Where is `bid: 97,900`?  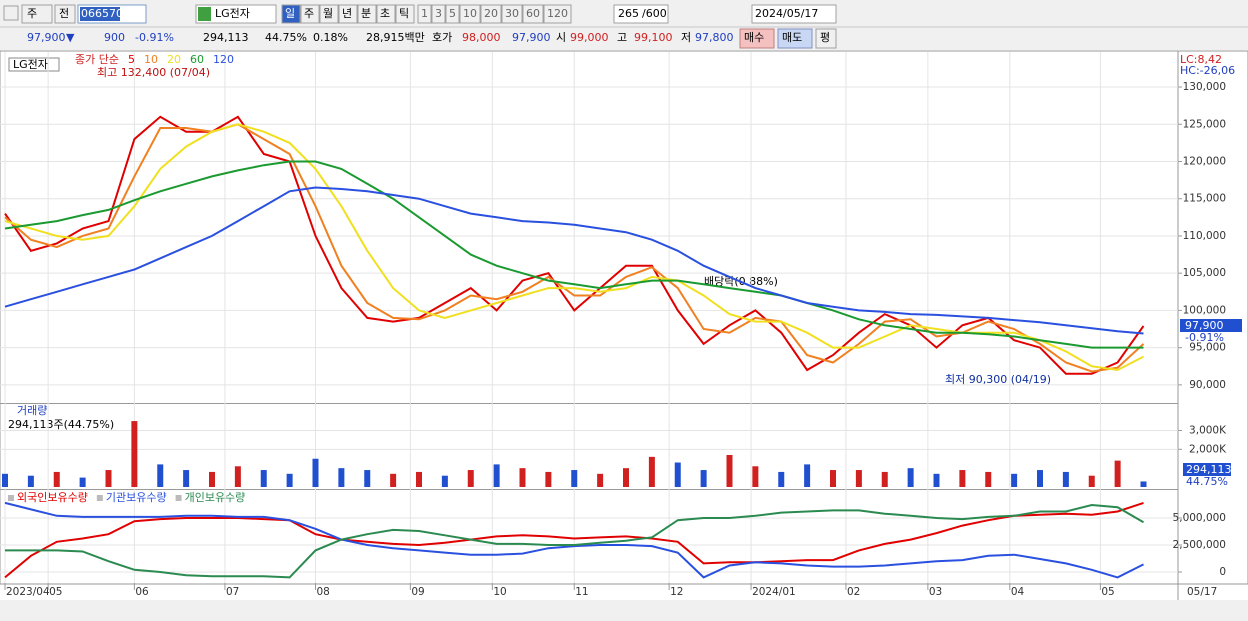
bid: 97,900 is located at coordinates (531, 37).